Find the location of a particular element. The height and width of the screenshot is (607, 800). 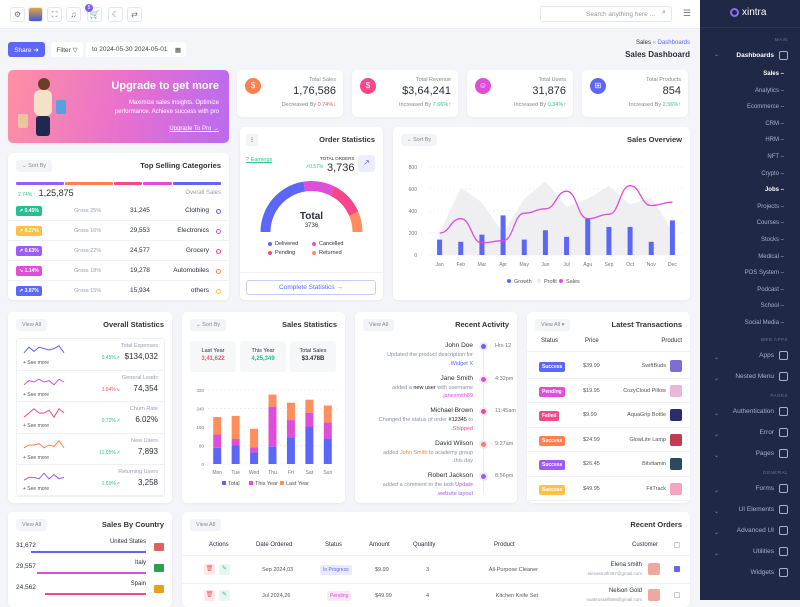

sidebar-item-nested-menu: Nested Menu is located at coordinates (761, 376).